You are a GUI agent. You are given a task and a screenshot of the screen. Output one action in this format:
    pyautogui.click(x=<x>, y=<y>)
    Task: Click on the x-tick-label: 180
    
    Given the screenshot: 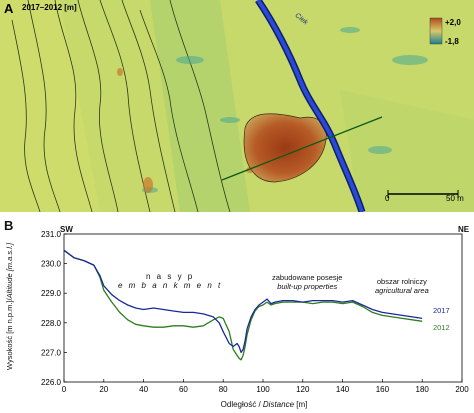 What is the action you would take?
    pyautogui.click(x=423, y=389)
    